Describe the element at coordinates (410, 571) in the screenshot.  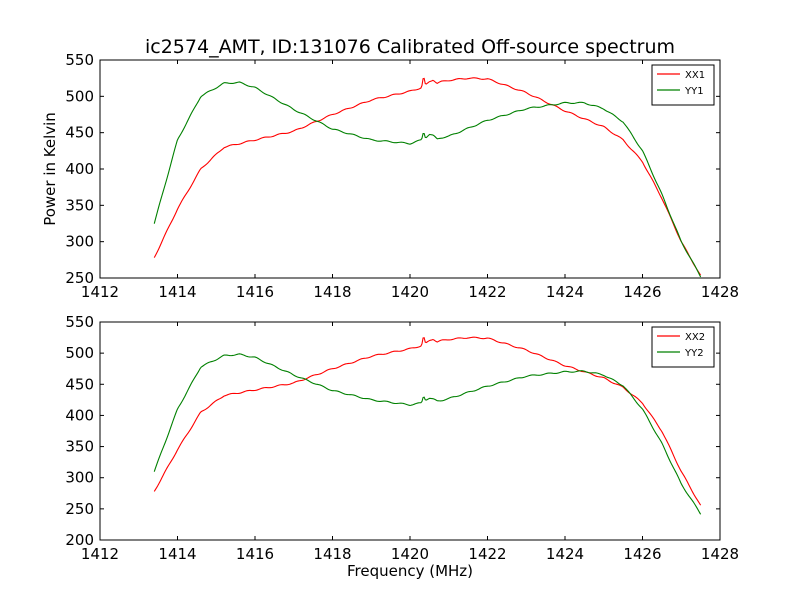
I see `x-axis-label: Frequency (MHz)` at that location.